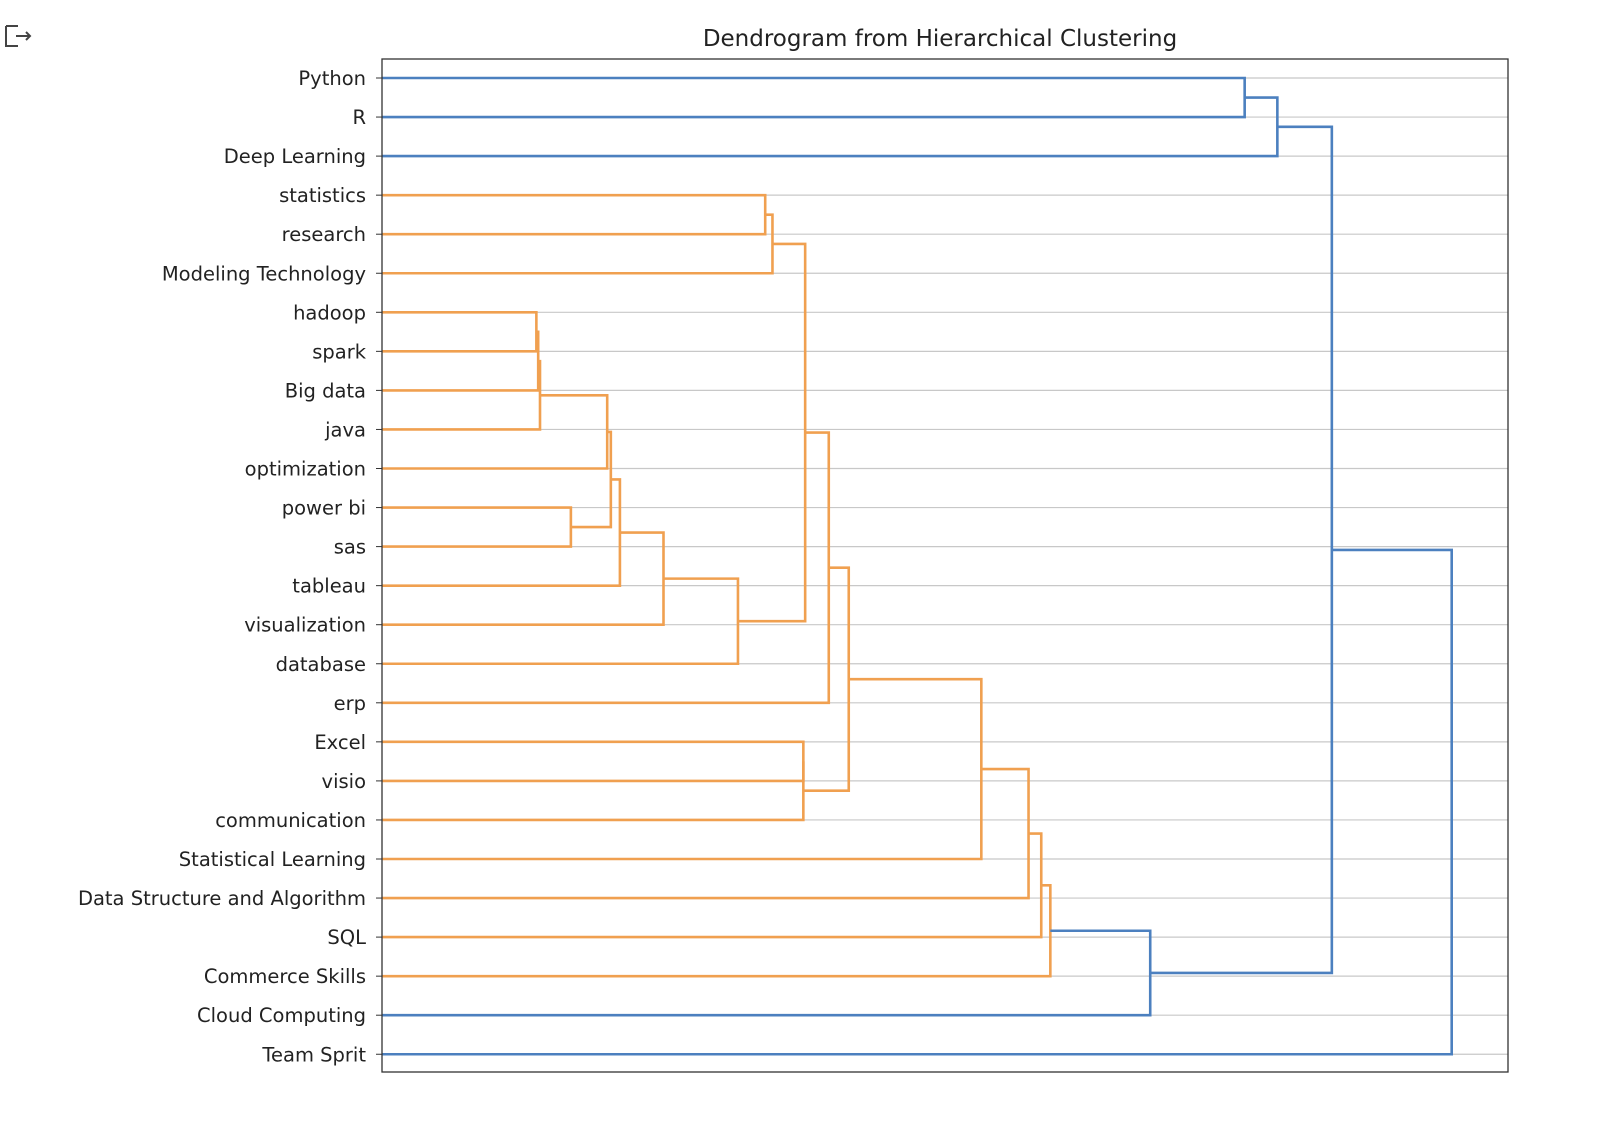 This screenshot has width=1606, height=1126. Describe the element at coordinates (350, 547) in the screenshot. I see `leaf-label: sas` at that location.